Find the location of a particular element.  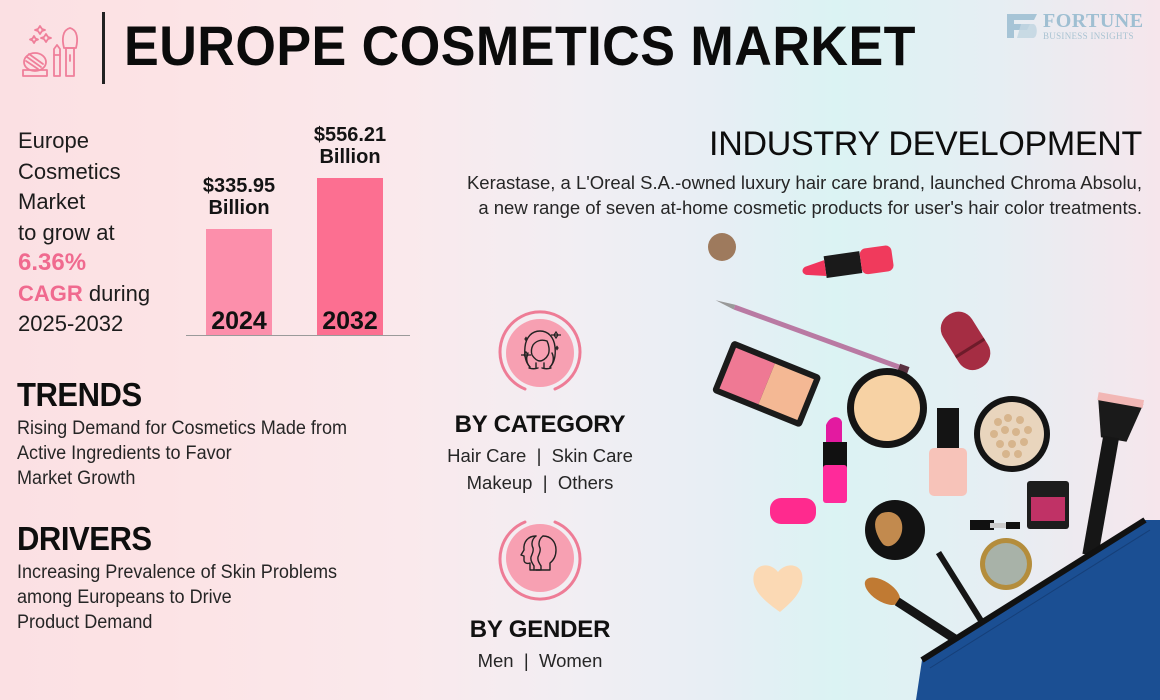

trends-text: Active Ingredients to Favor is located at coordinates (124, 453).